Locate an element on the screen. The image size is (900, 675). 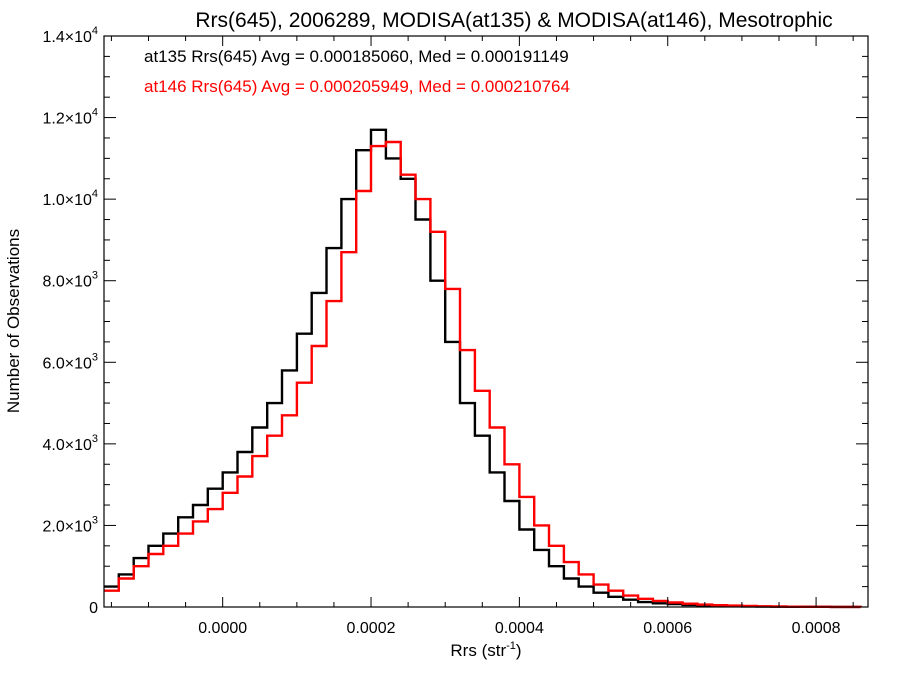
y-tick-label-7: 1.4×10⁴ is located at coordinates (70, 35).